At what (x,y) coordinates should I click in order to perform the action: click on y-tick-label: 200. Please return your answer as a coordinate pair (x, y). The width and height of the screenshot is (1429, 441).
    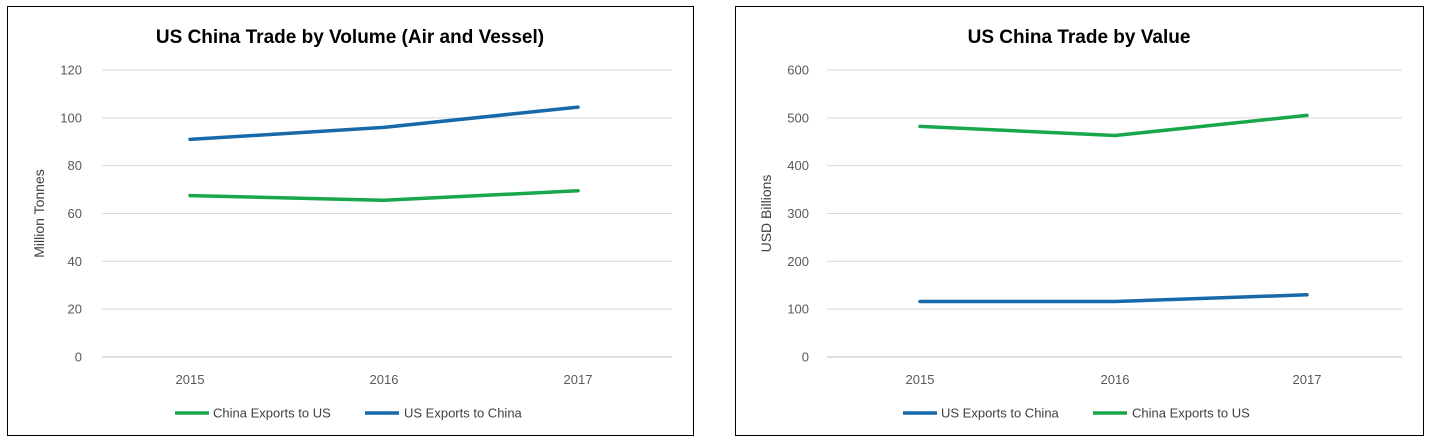
    Looking at the image, I should click on (798, 261).